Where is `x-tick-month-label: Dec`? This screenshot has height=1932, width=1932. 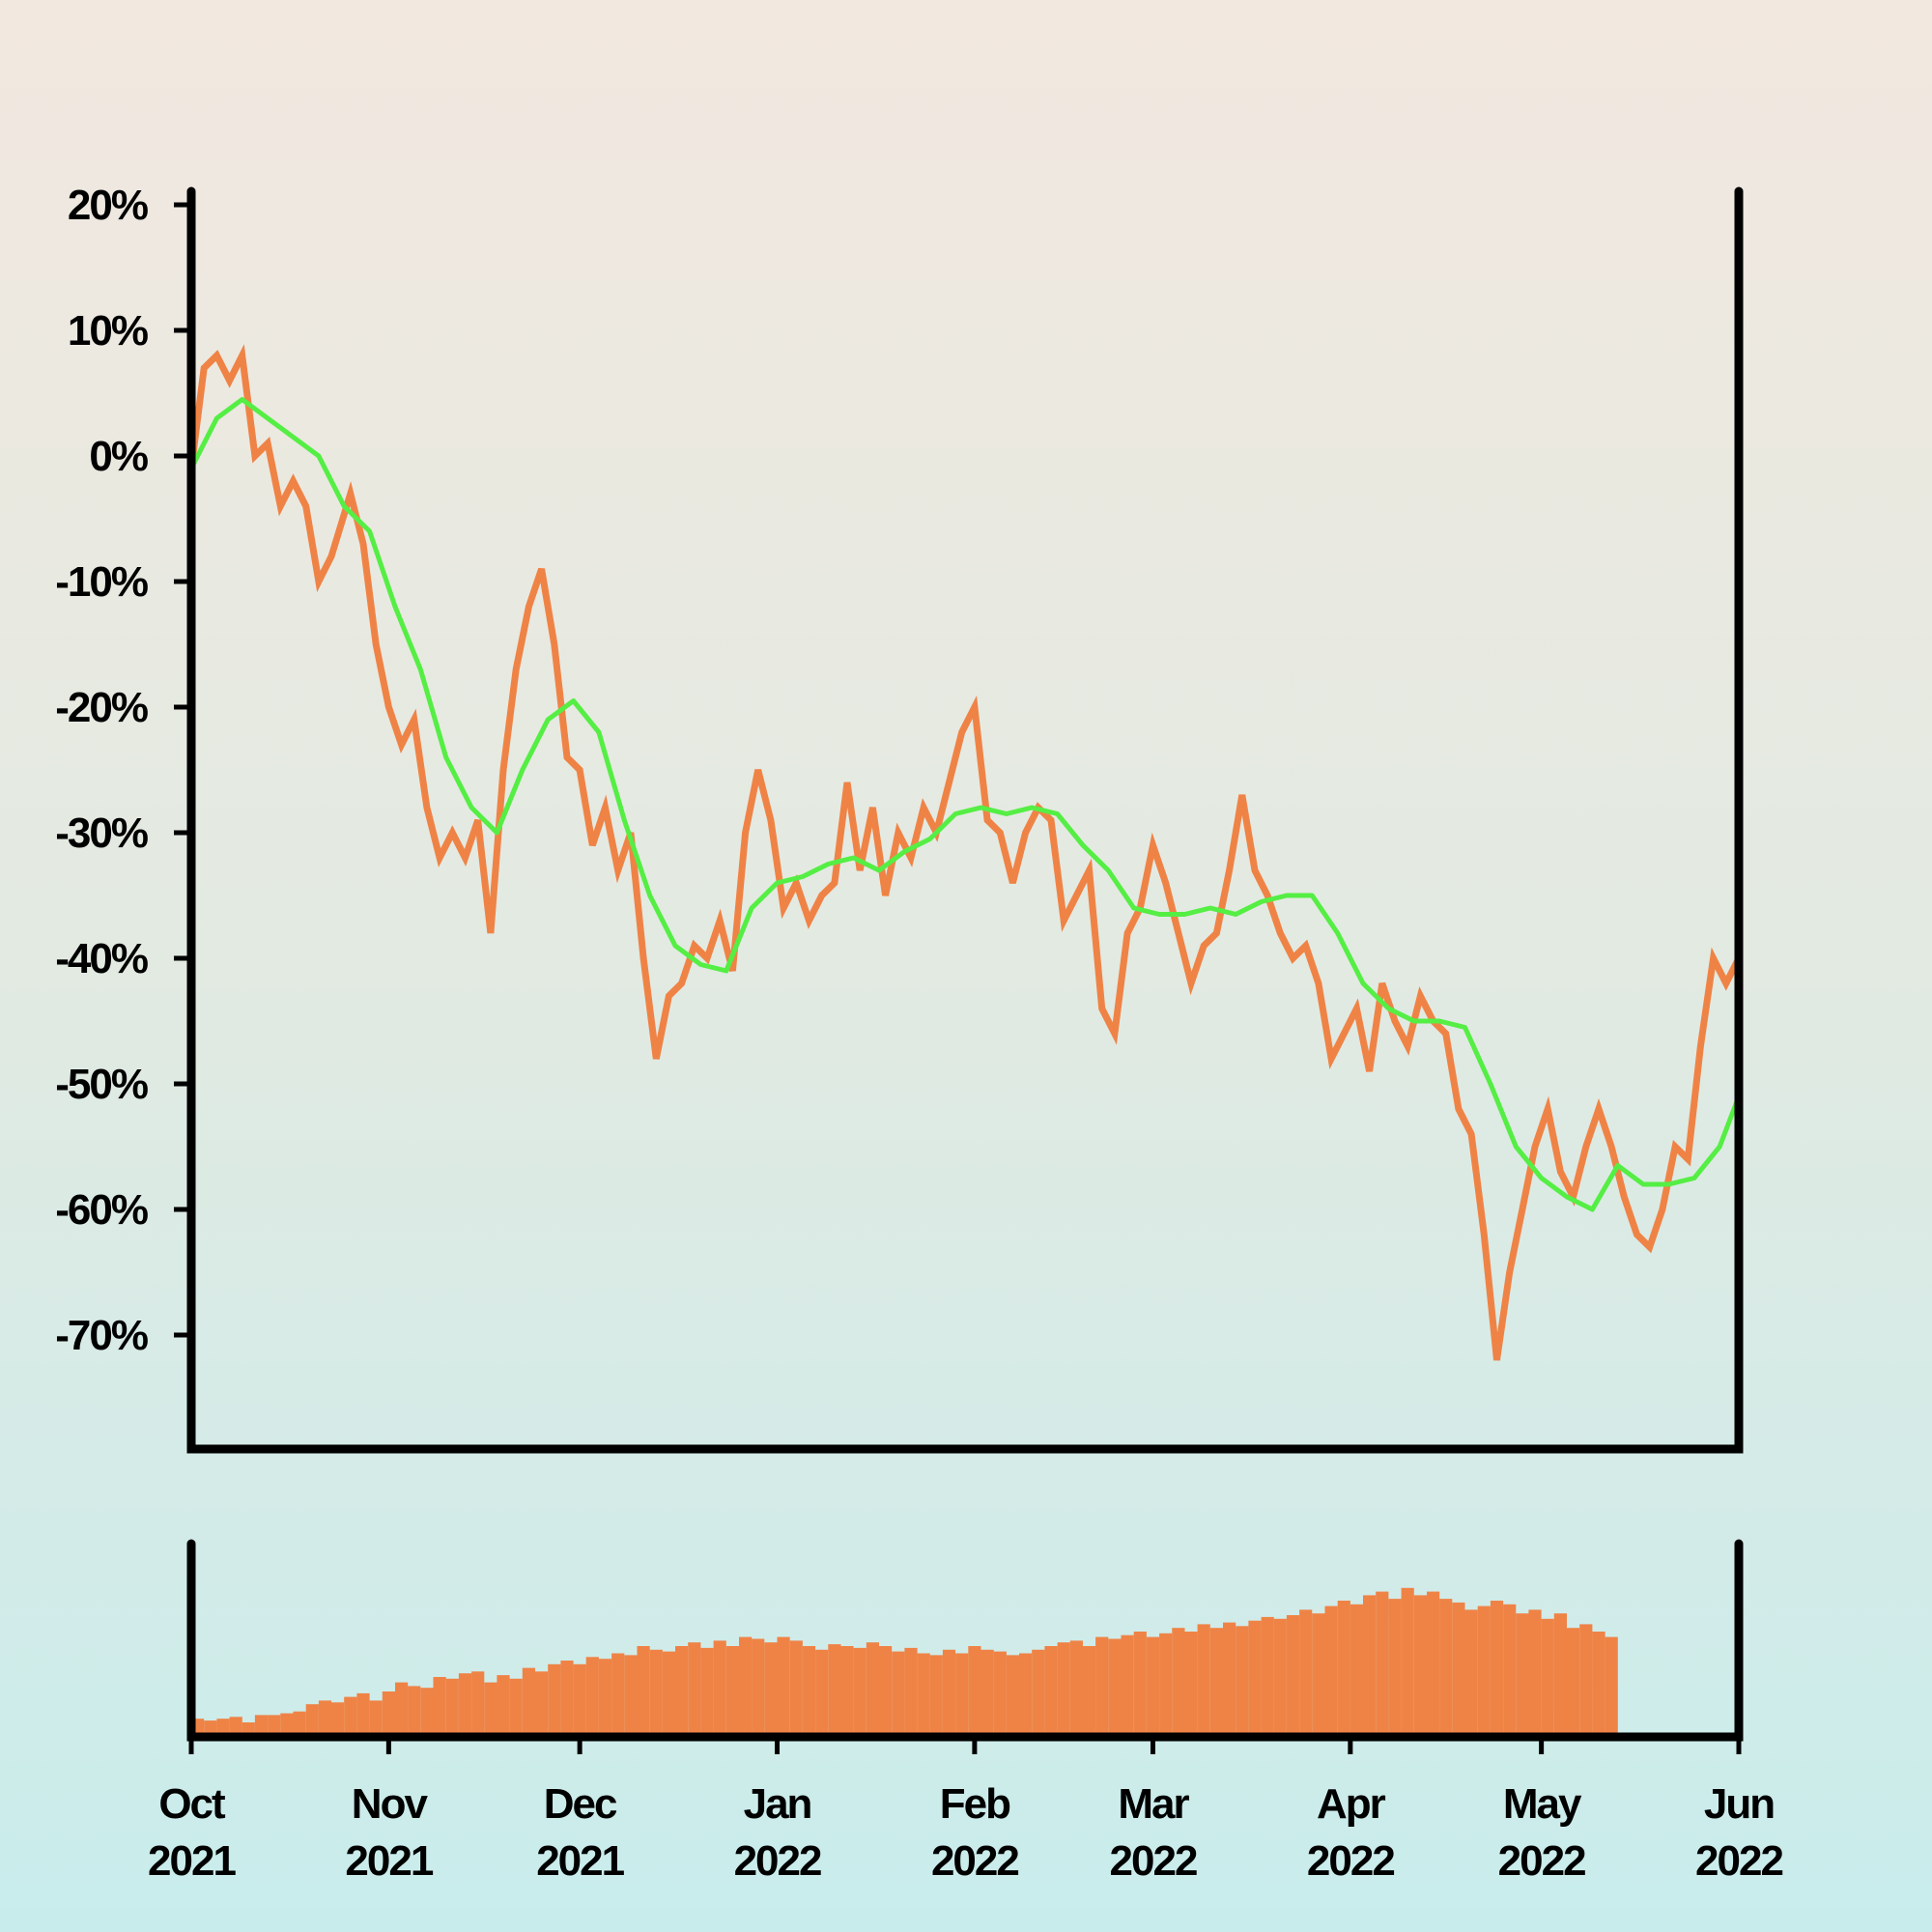
x-tick-month-label: Dec is located at coordinates (580, 1804).